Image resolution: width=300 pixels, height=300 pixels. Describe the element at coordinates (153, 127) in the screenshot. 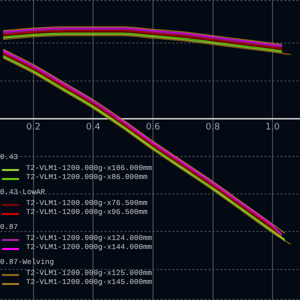

I see `x-tick-label: 0.6` at that location.